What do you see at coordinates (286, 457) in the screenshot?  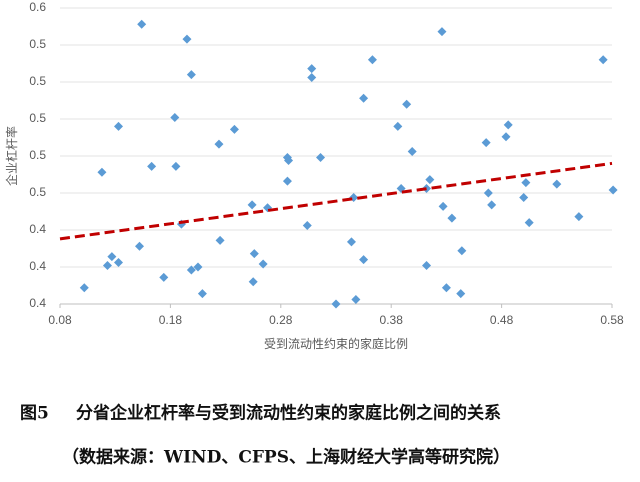 I see `caption-source: （数据来源：WIND、CFPS、上海财经大学高等研究院）` at bounding box center [286, 457].